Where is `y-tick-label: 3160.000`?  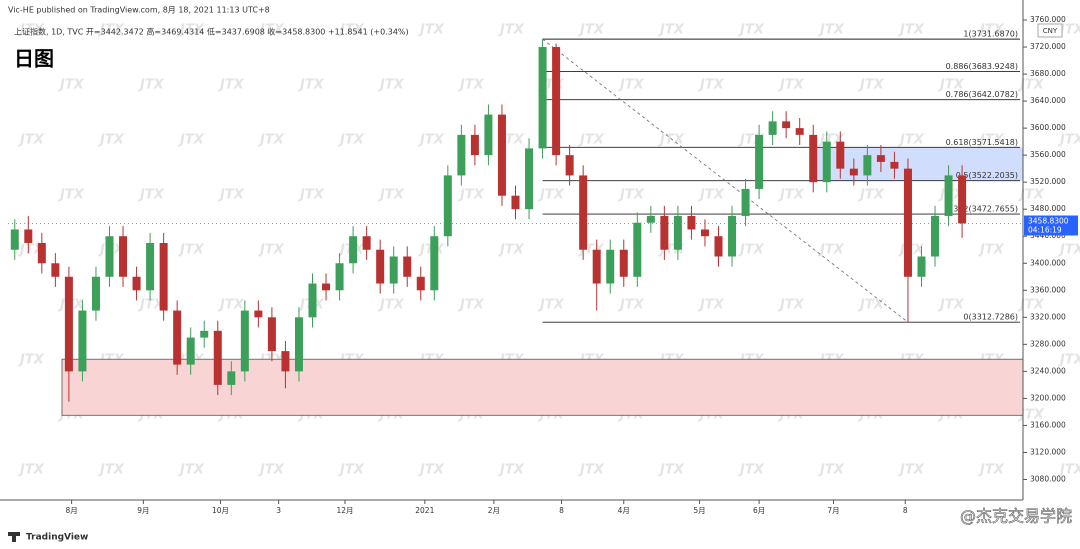
y-tick-label: 3160.000 is located at coordinates (1048, 424).